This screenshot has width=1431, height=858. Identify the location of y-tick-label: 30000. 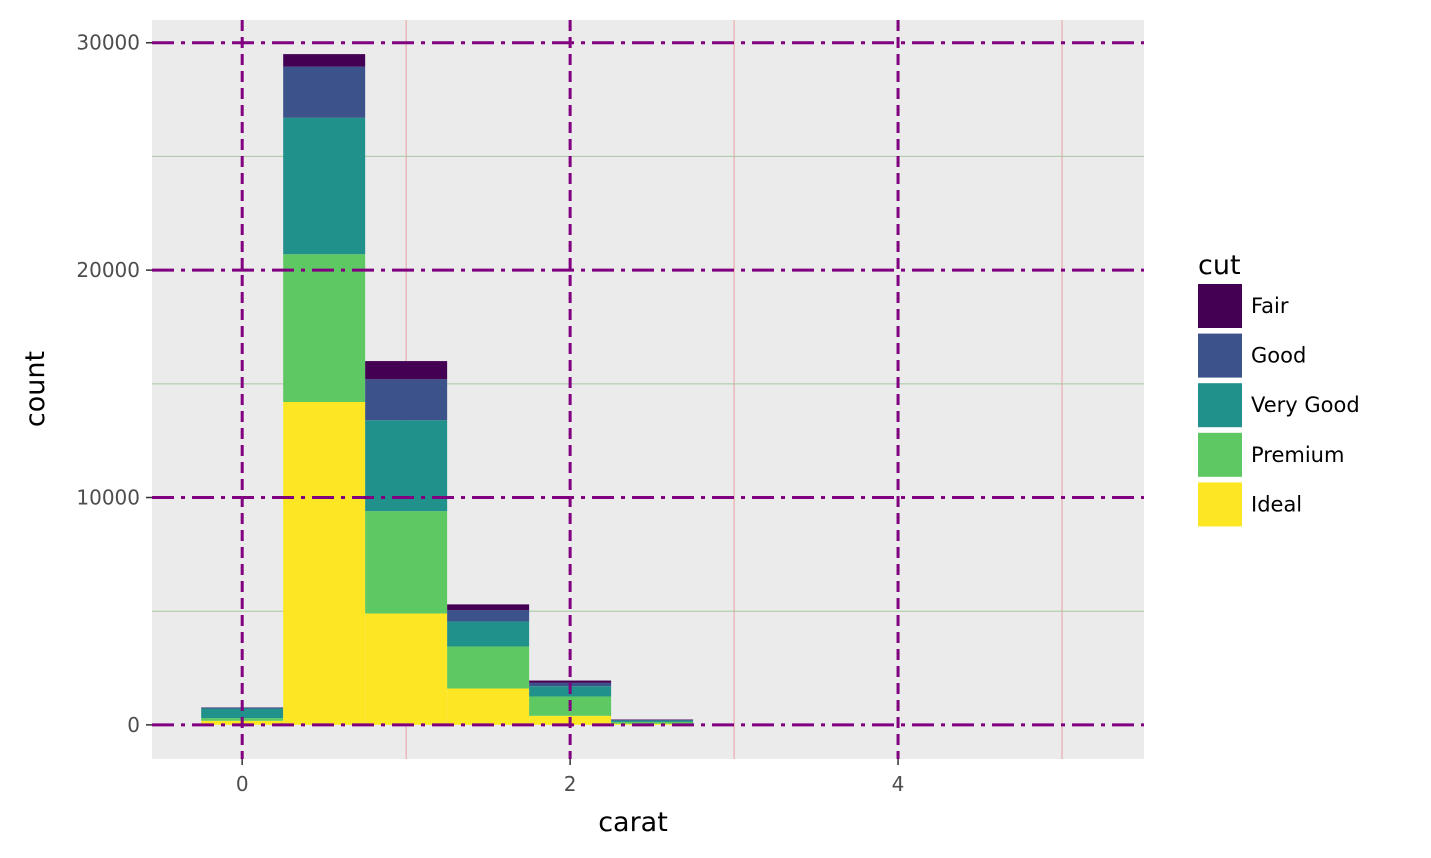
(108, 43).